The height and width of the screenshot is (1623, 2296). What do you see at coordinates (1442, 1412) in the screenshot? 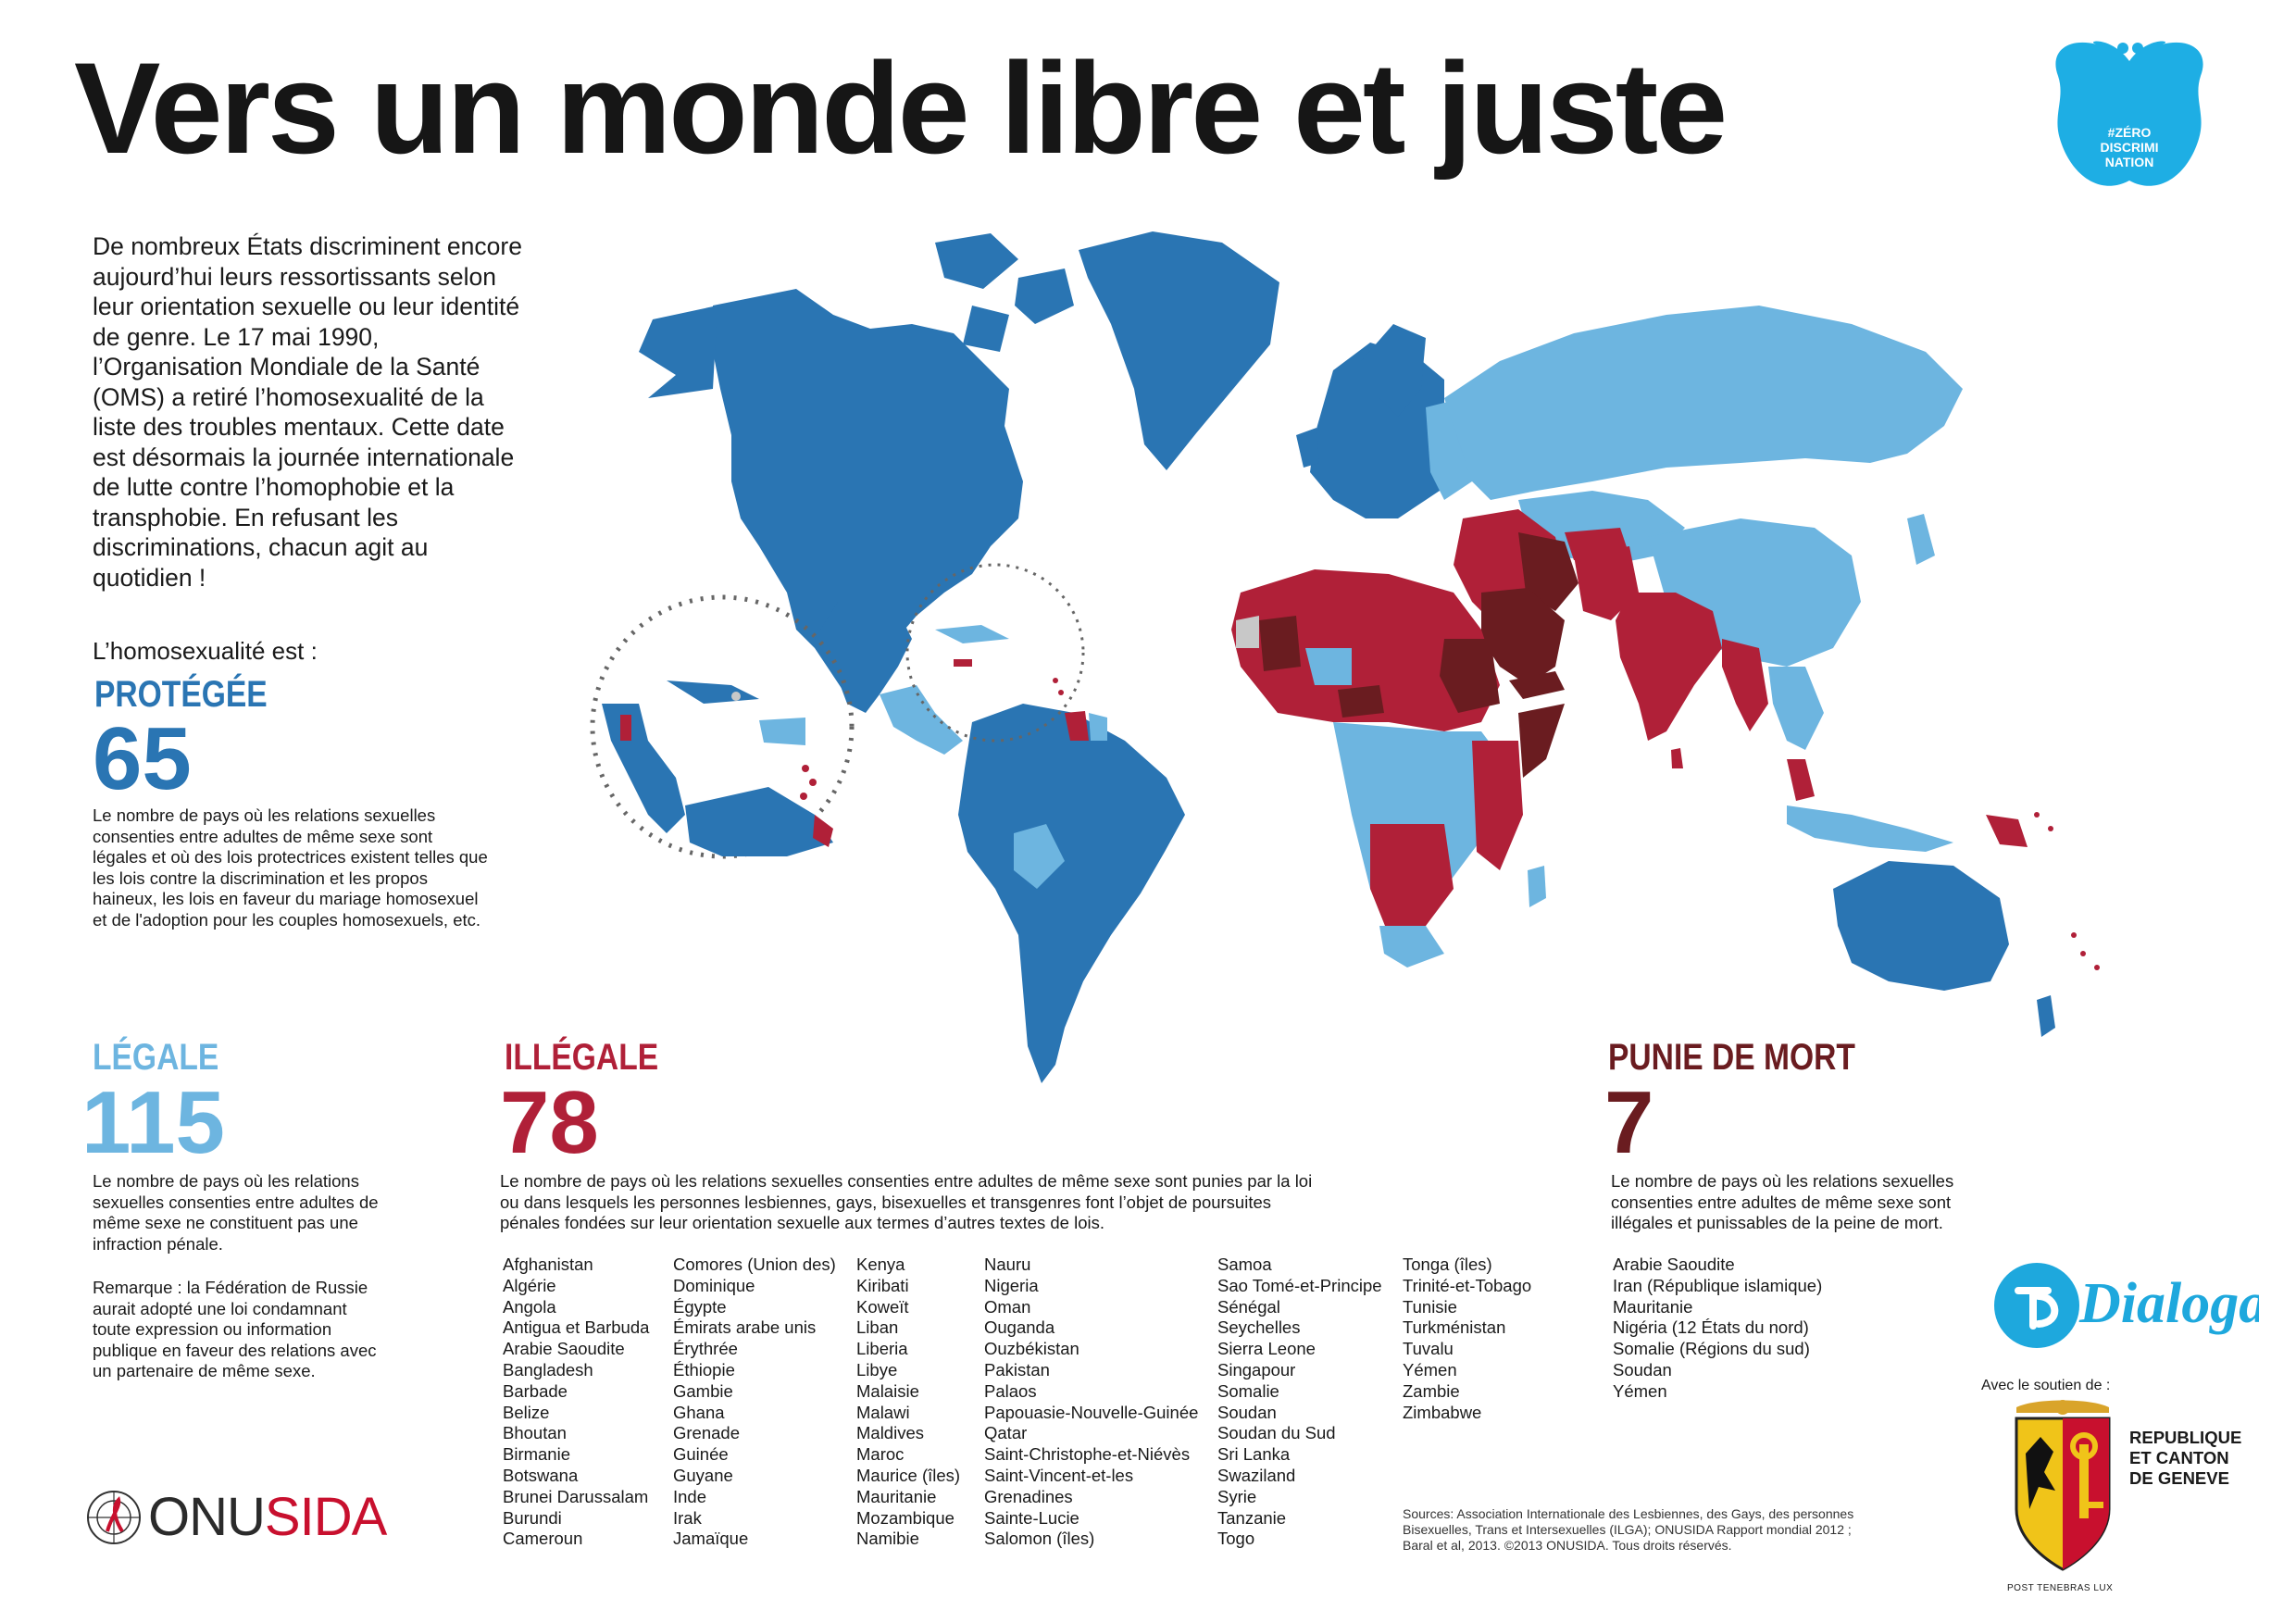
I see `country: Zimbabwe` at bounding box center [1442, 1412].